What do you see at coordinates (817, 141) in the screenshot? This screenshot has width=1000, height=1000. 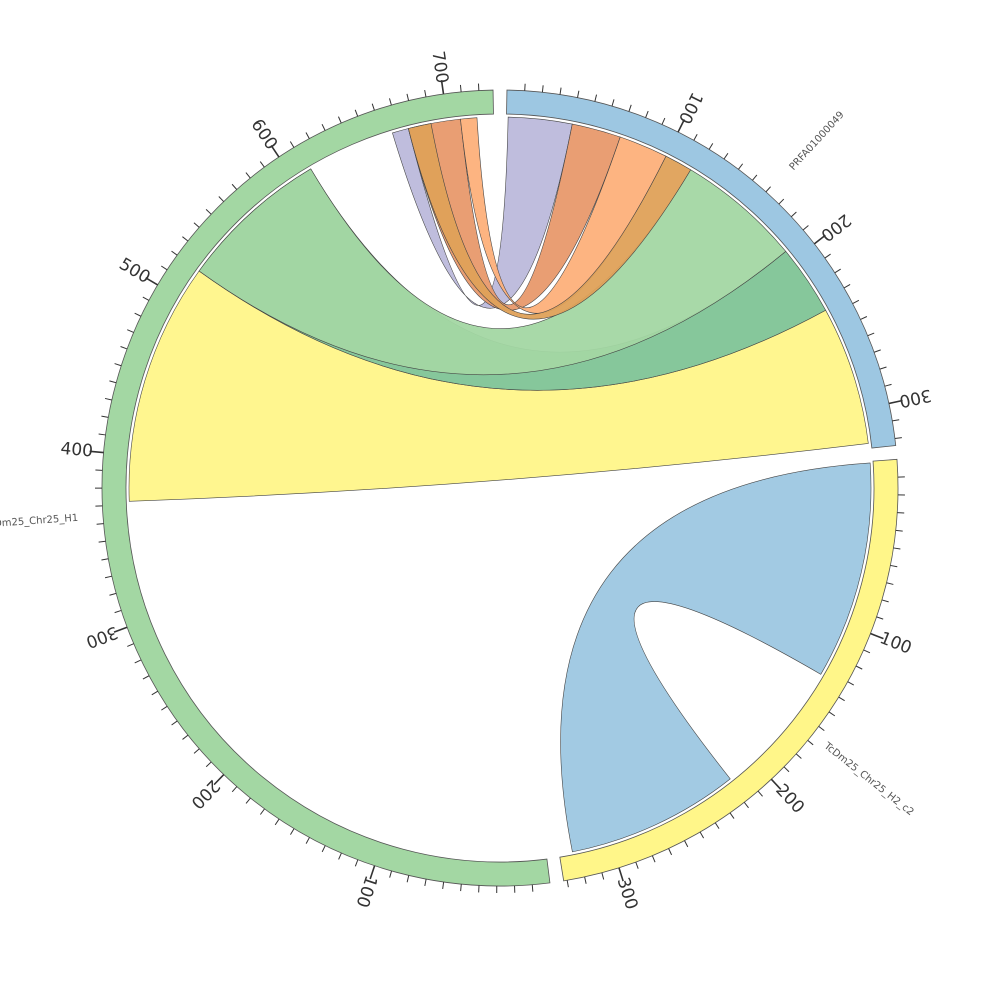 I see `segment-name-label: PRFA01000049` at bounding box center [817, 141].